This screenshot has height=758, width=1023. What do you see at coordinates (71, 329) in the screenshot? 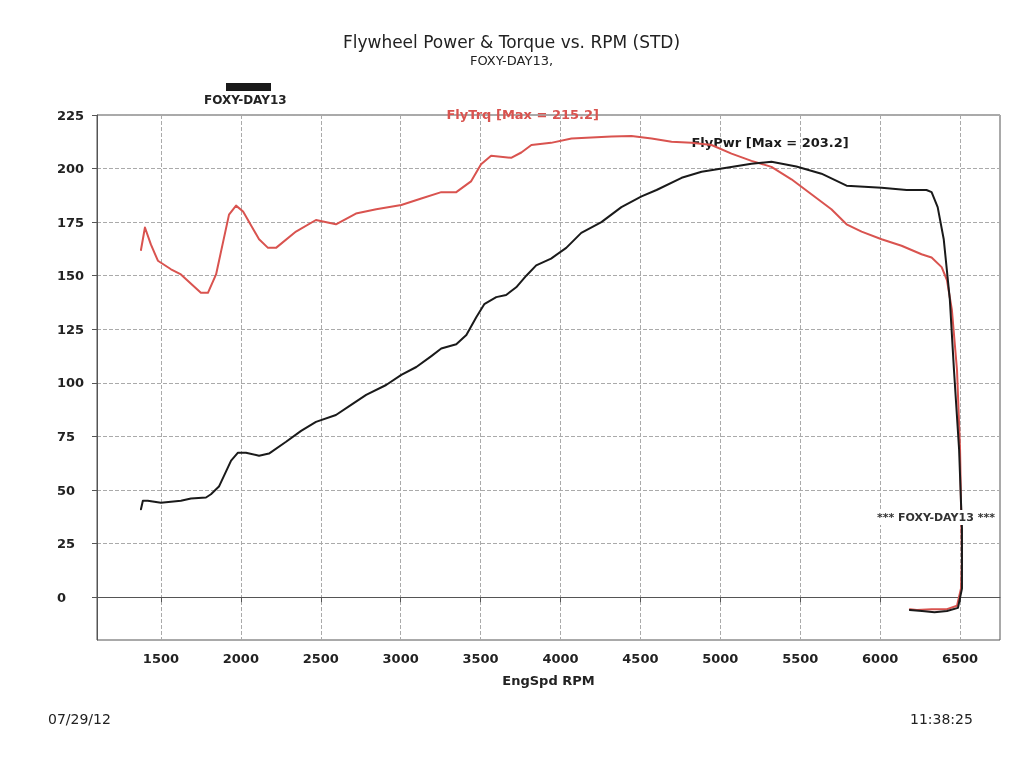
I see `y-tick-label: 125` at bounding box center [71, 329].